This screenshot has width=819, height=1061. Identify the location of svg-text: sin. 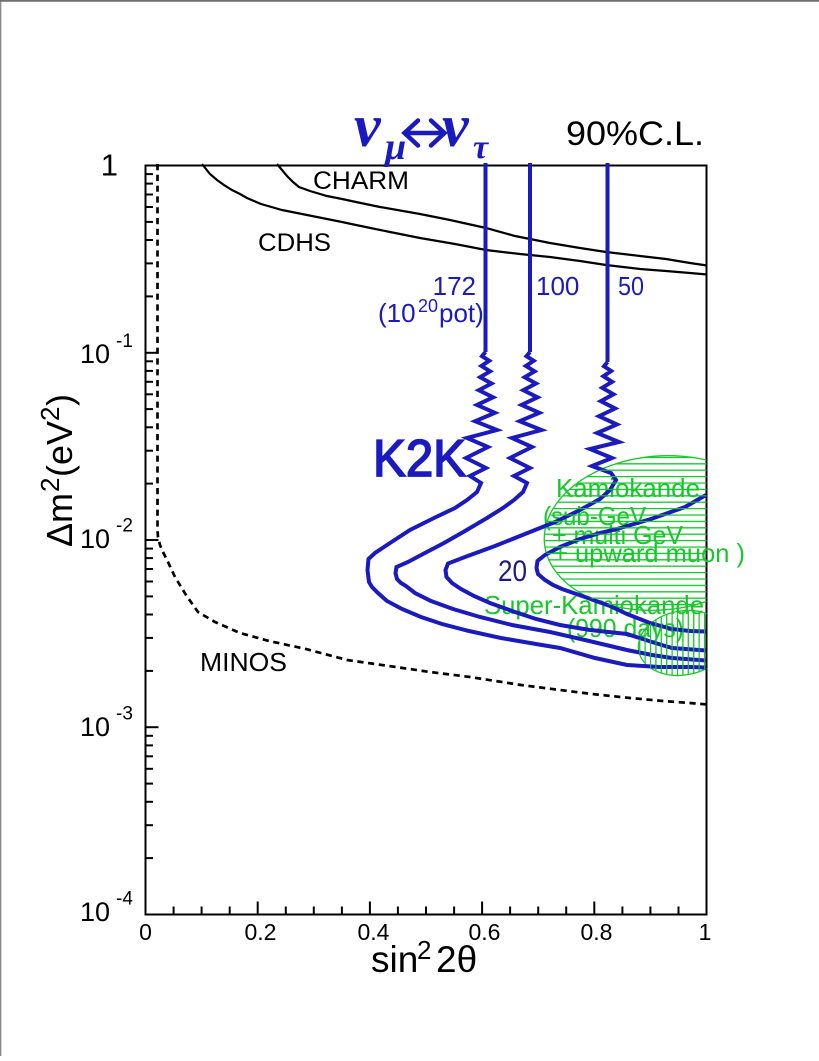
(394, 959).